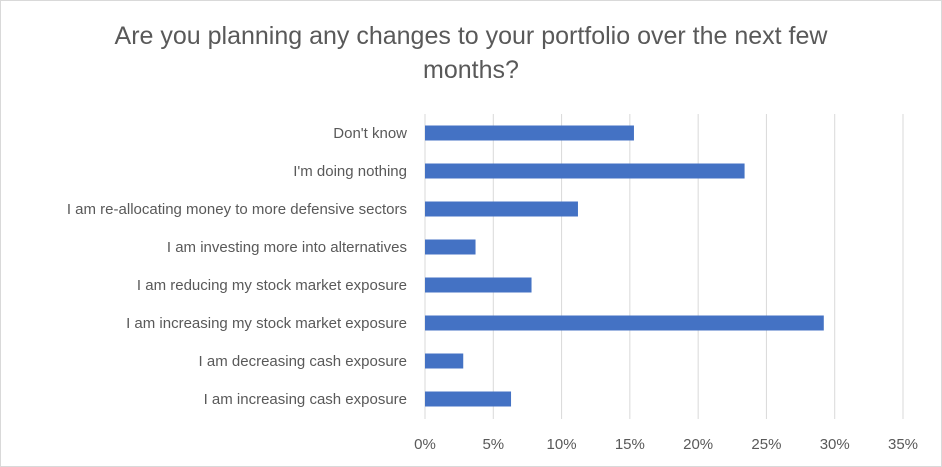 The width and height of the screenshot is (942, 467). Describe the element at coordinates (303, 361) in the screenshot. I see `category-label: I am decreasing cash exposure` at that location.